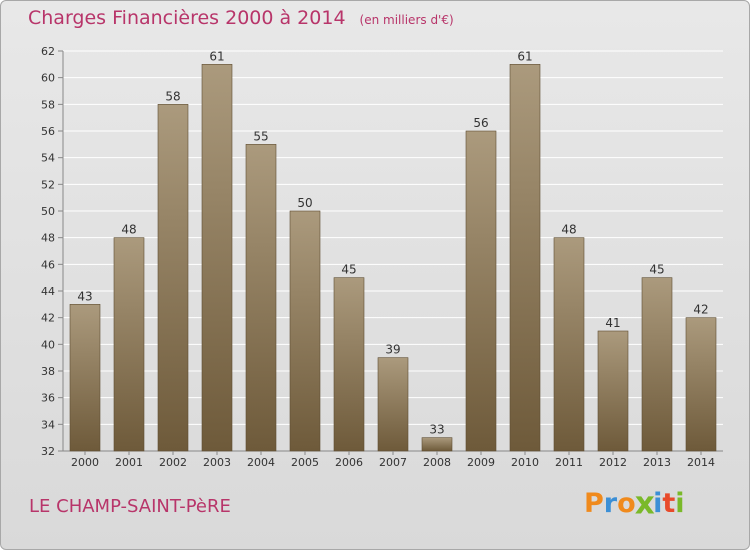 The width and height of the screenshot is (750, 550). I want to click on y-tick-label: 62, so click(48, 51).